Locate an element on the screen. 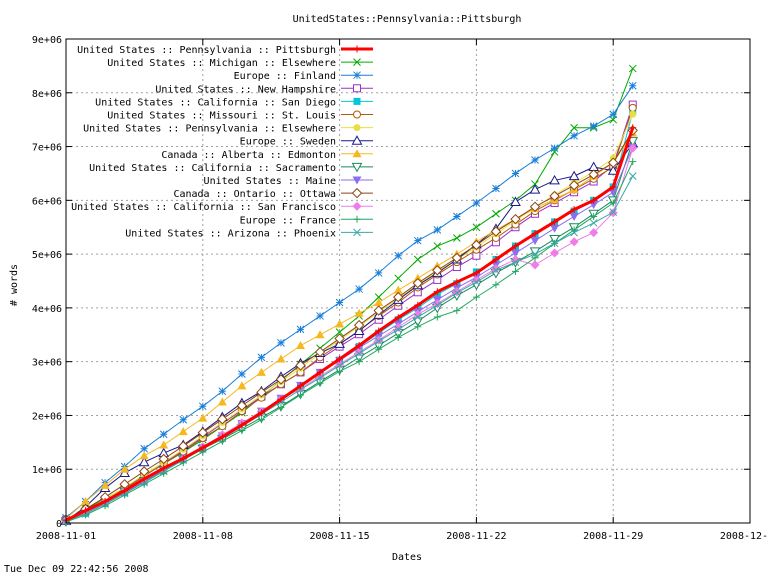 The image size is (768, 576). legend-item: United States :: Michigan :: Elsewhere is located at coordinates (240, 63).